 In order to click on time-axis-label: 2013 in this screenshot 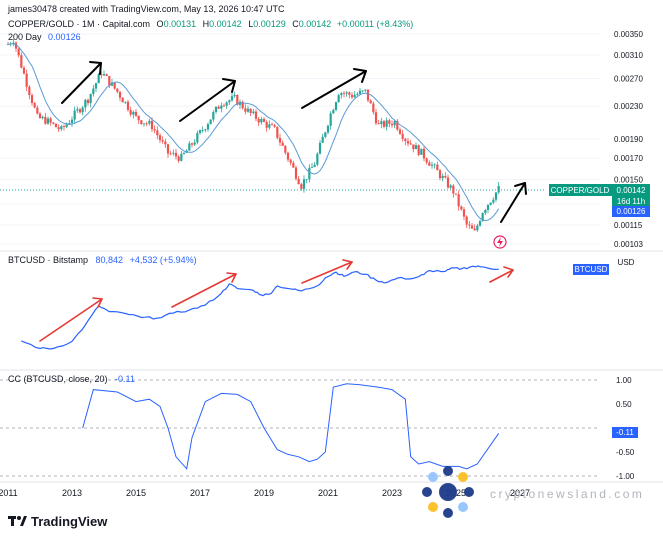, I will do `click(72, 493)`.